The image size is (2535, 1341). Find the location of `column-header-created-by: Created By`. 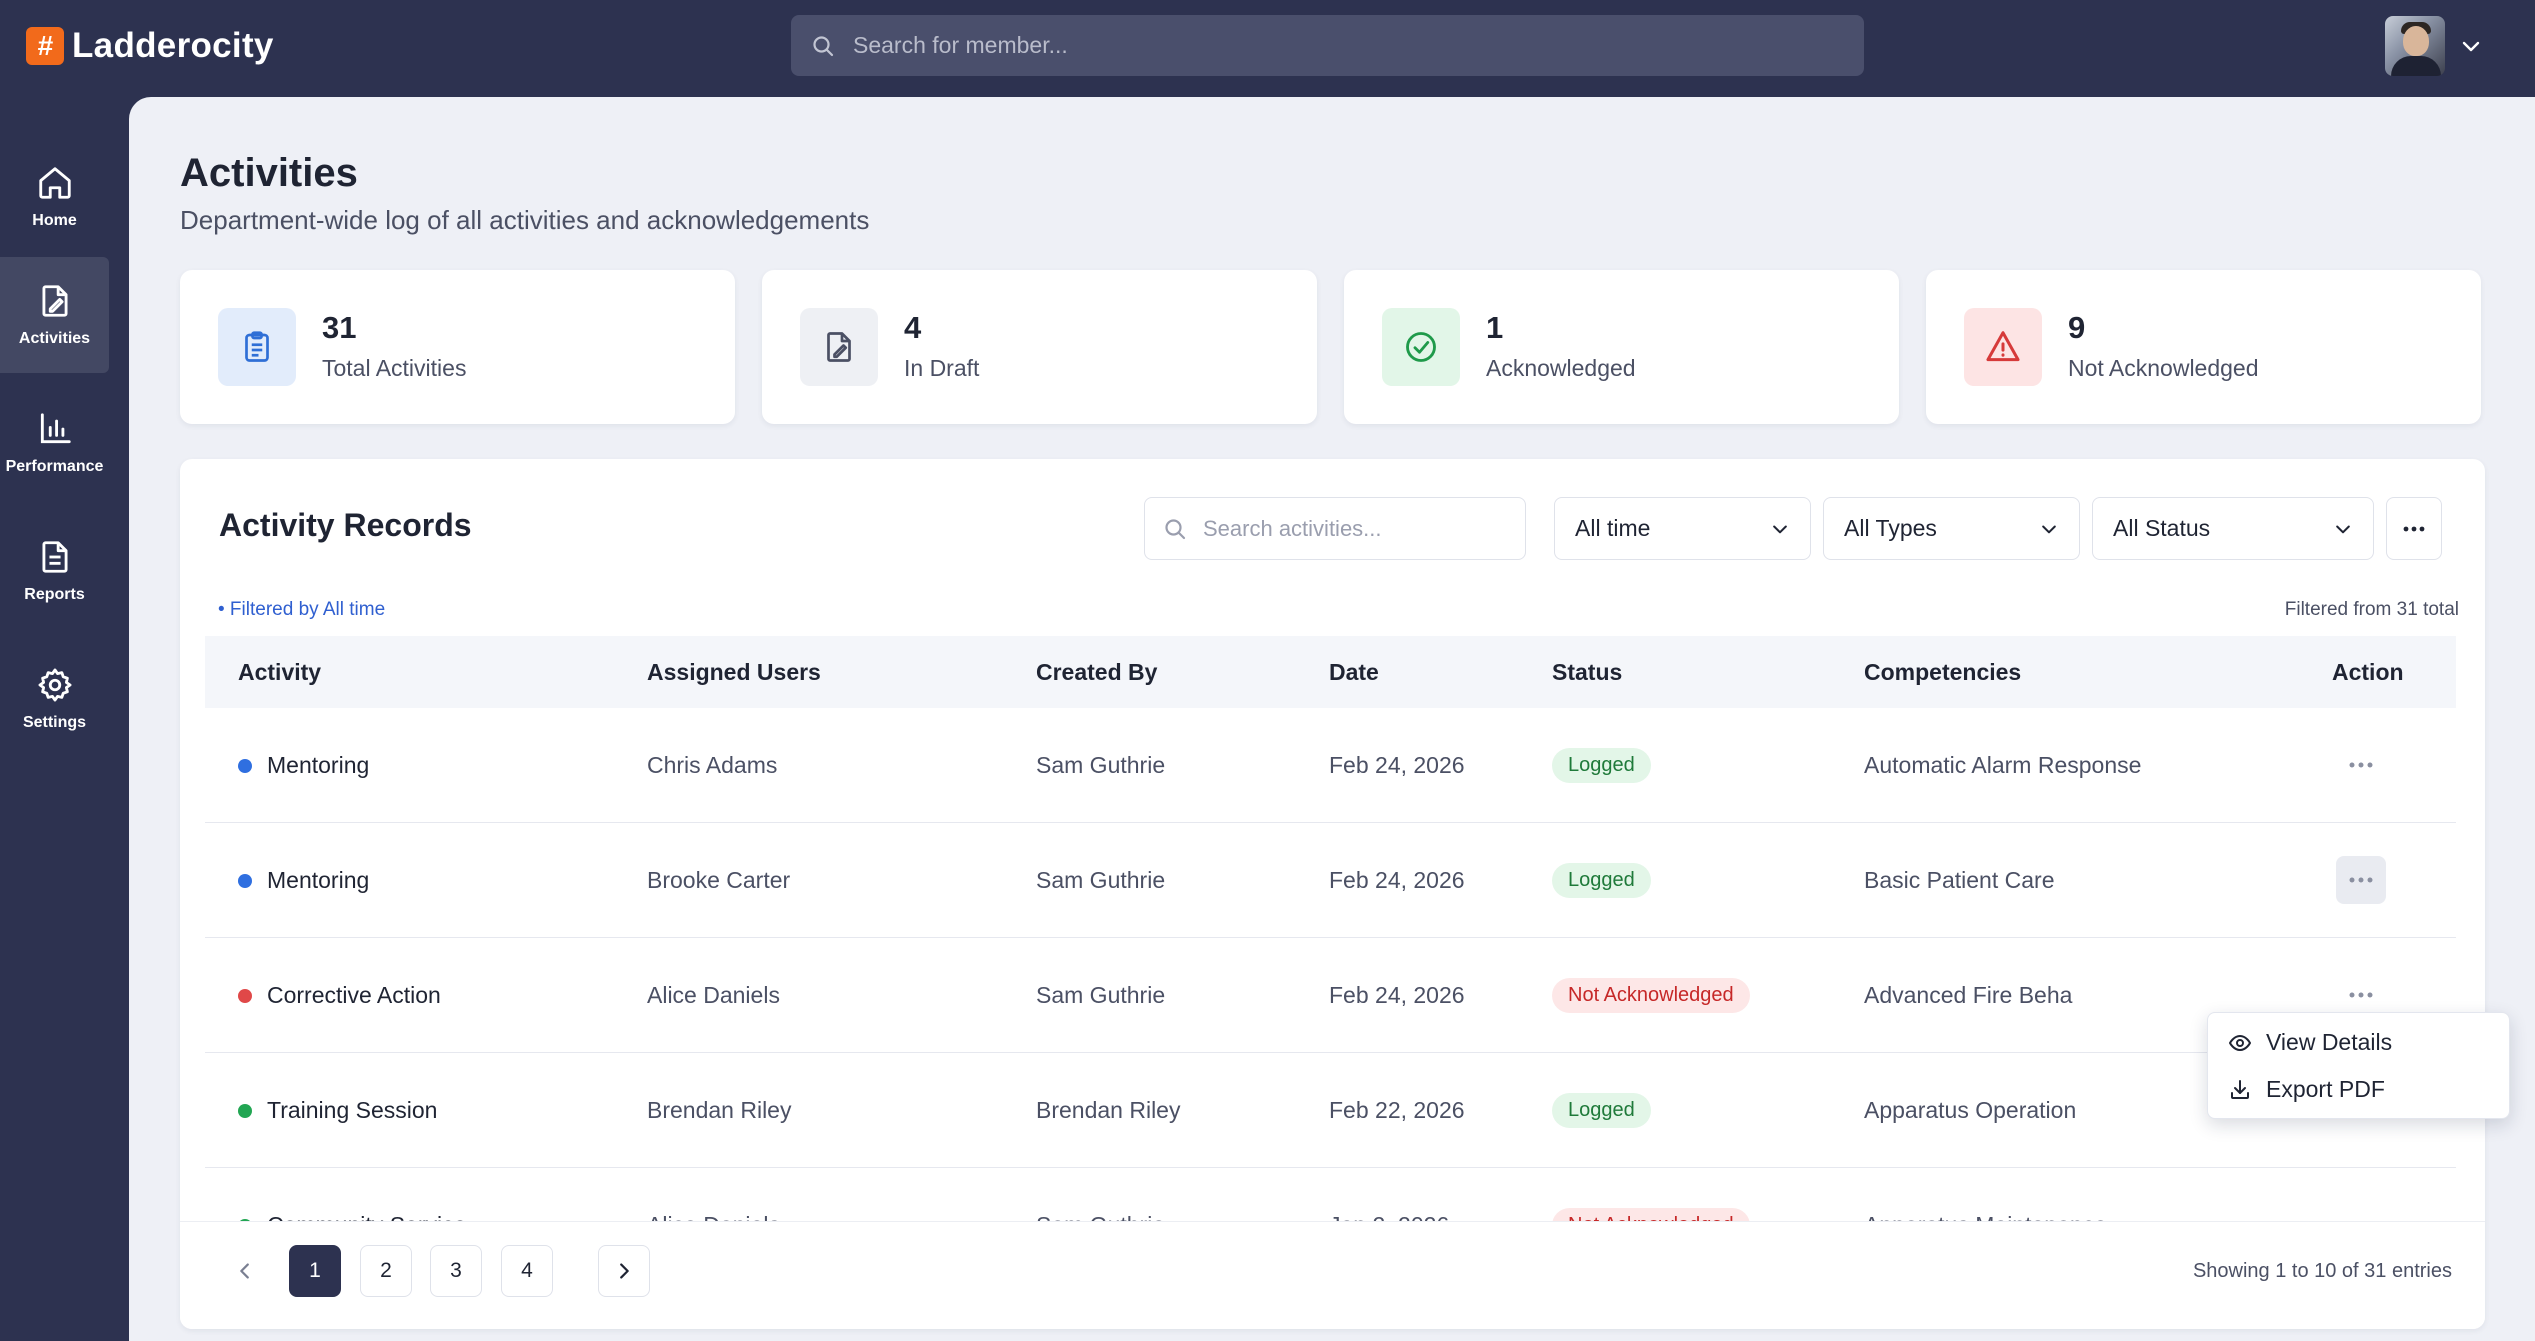

column-header-created-by: Created By is located at coordinates (1097, 672).